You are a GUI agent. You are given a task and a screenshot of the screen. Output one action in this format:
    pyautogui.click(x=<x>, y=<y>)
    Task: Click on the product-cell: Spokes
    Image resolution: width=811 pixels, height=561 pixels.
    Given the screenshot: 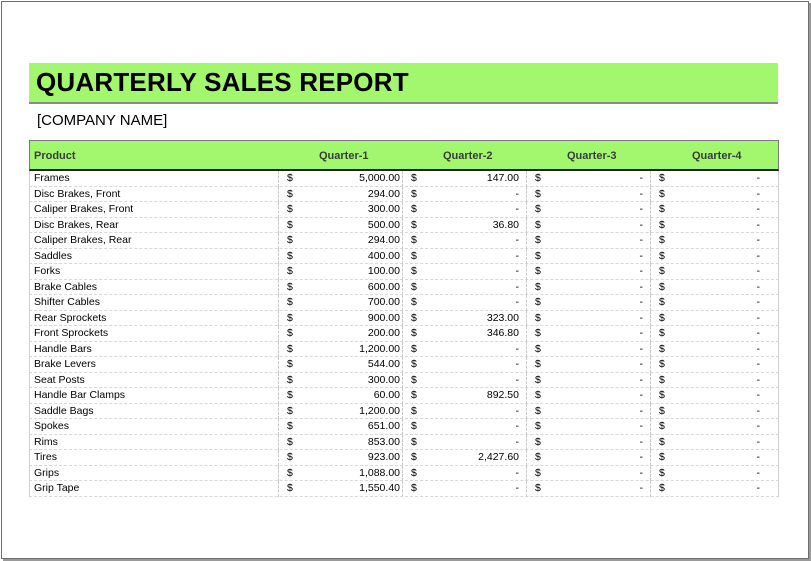 What is the action you would take?
    pyautogui.click(x=153, y=427)
    